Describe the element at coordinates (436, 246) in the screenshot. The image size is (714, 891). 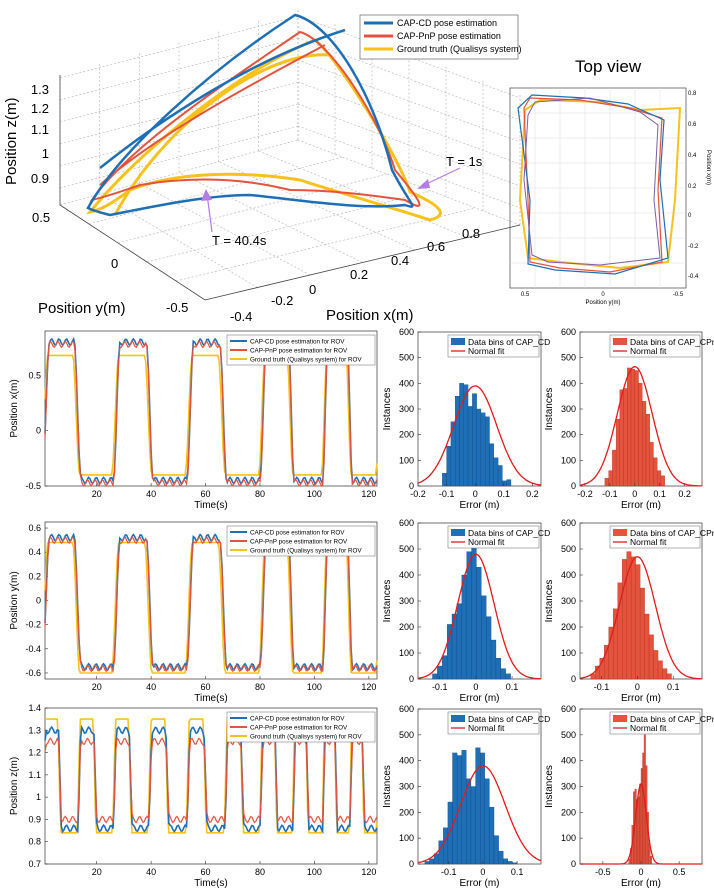
I see `x-tick: 0.6` at that location.